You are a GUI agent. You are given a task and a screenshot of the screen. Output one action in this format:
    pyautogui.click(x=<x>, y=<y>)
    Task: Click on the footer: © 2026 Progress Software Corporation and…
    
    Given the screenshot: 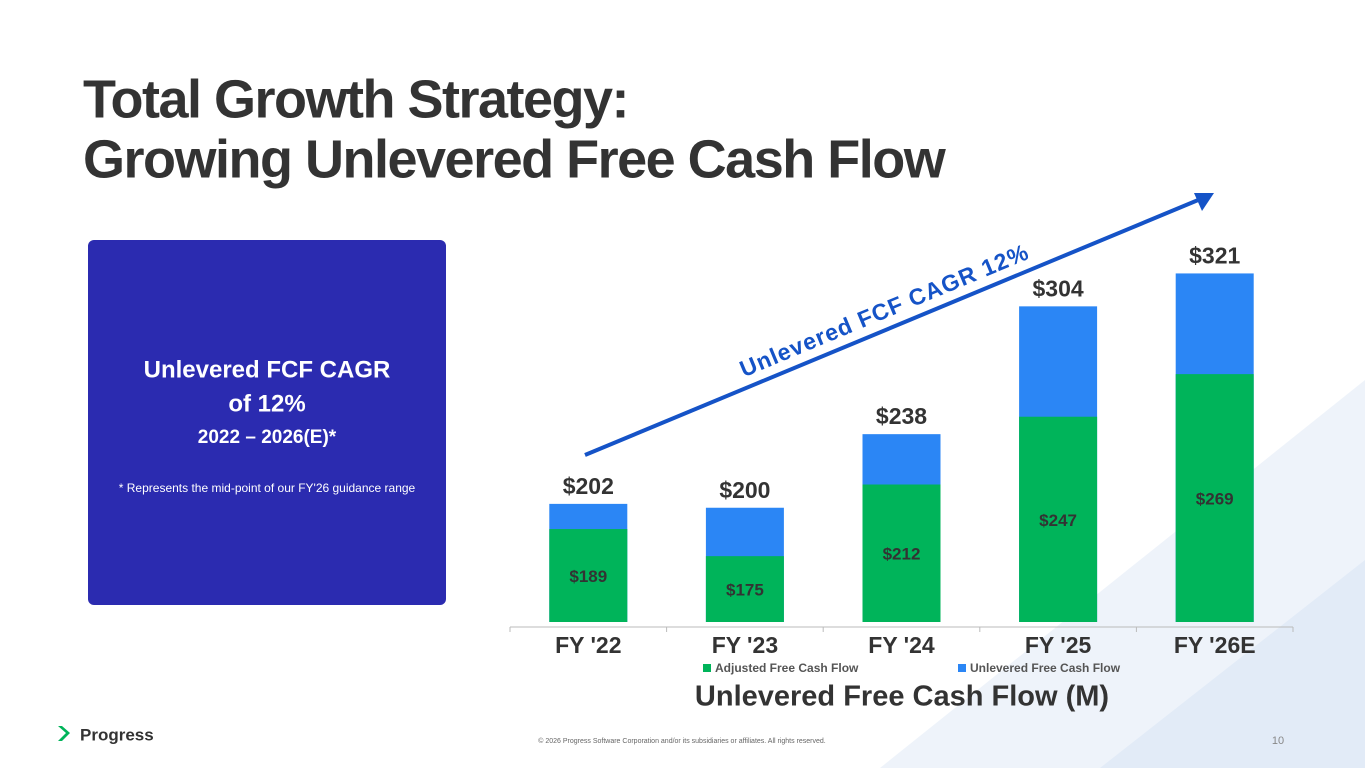 What is the action you would take?
    pyautogui.click(x=682, y=741)
    